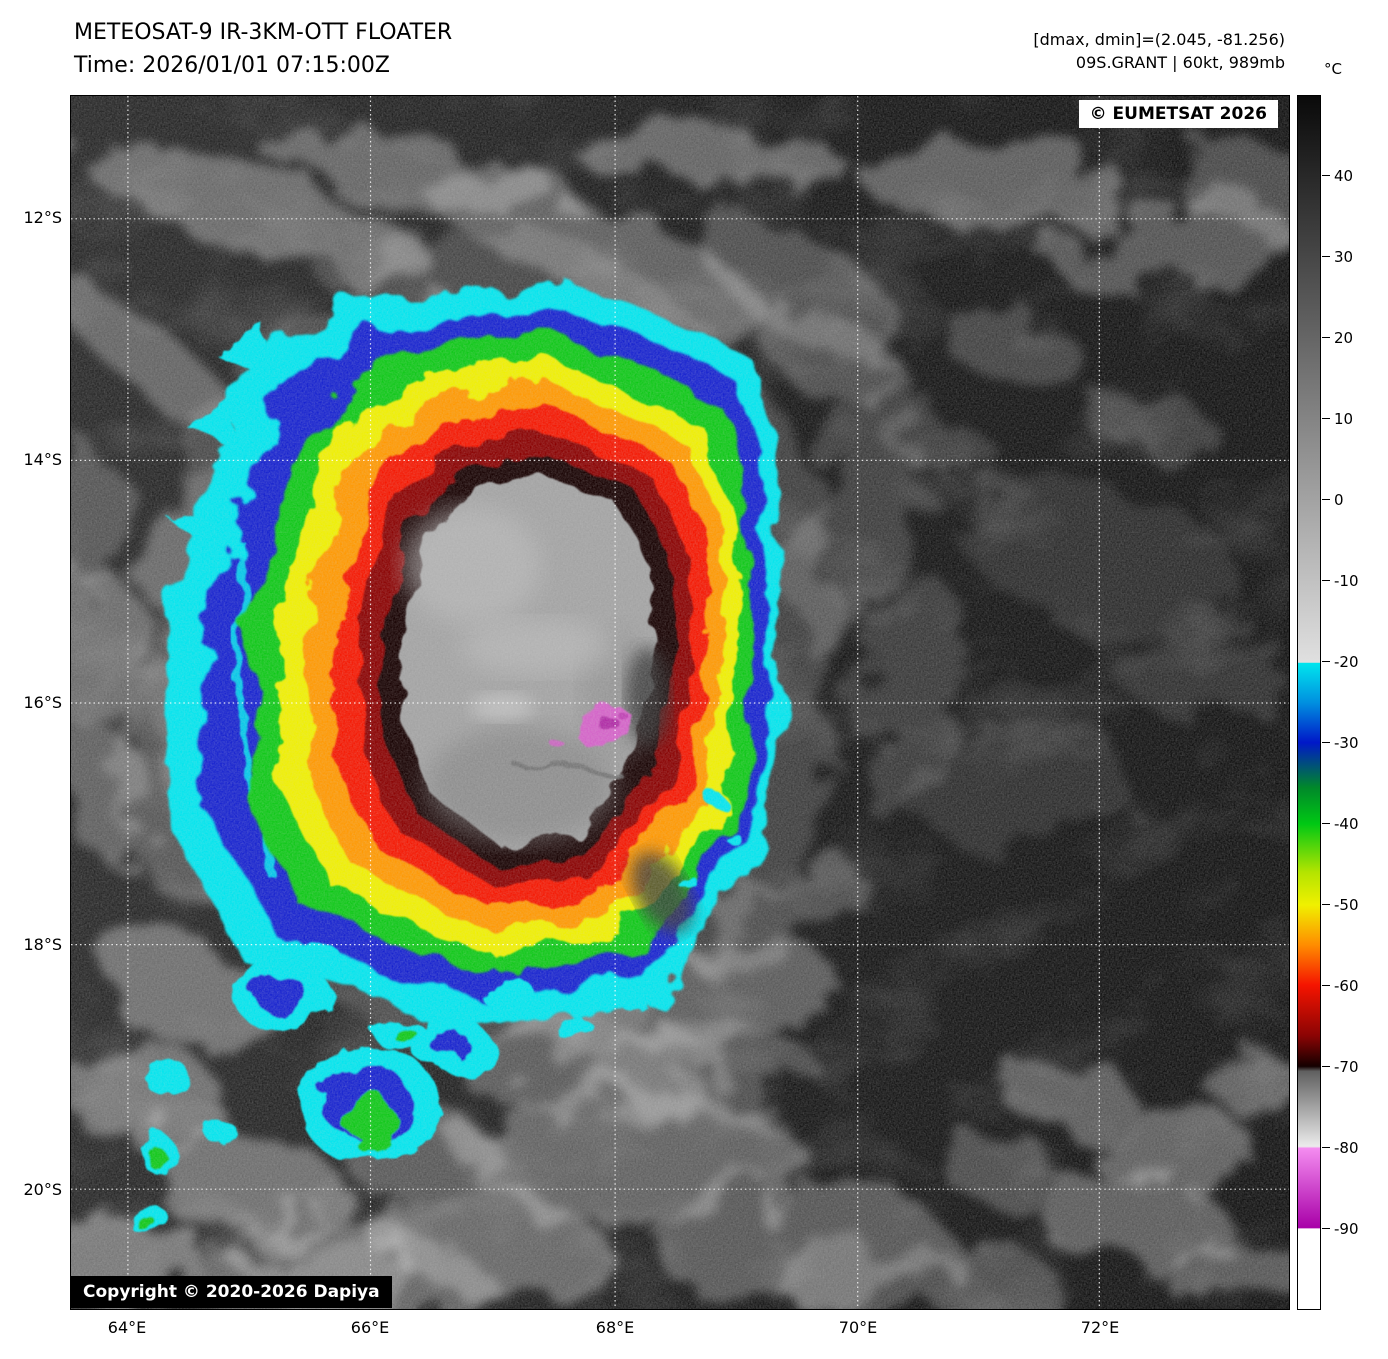 The image size is (1388, 1359). Describe the element at coordinates (370, 1327) in the screenshot. I see `lon-label-66e: 66°E` at that location.